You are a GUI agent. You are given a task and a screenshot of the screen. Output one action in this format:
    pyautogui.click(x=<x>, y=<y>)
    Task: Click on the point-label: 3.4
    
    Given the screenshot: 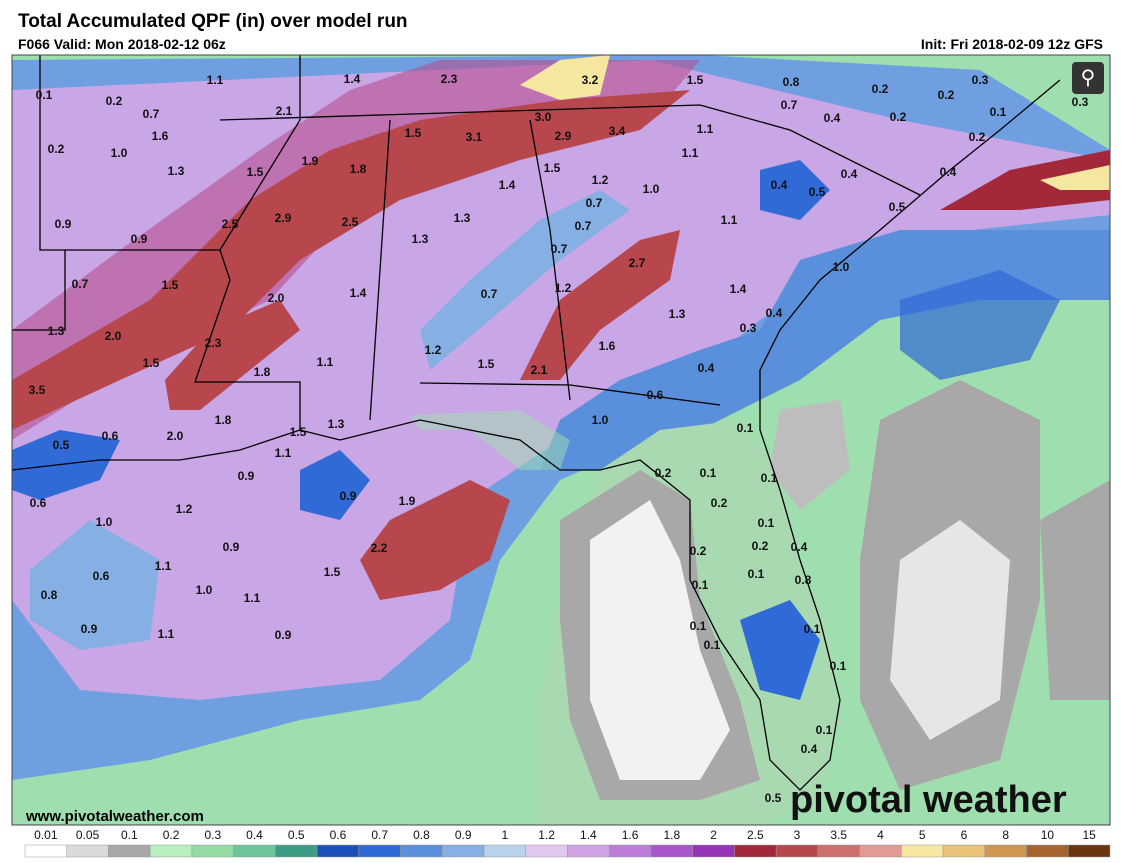 What is the action you would take?
    pyautogui.click(x=617, y=131)
    